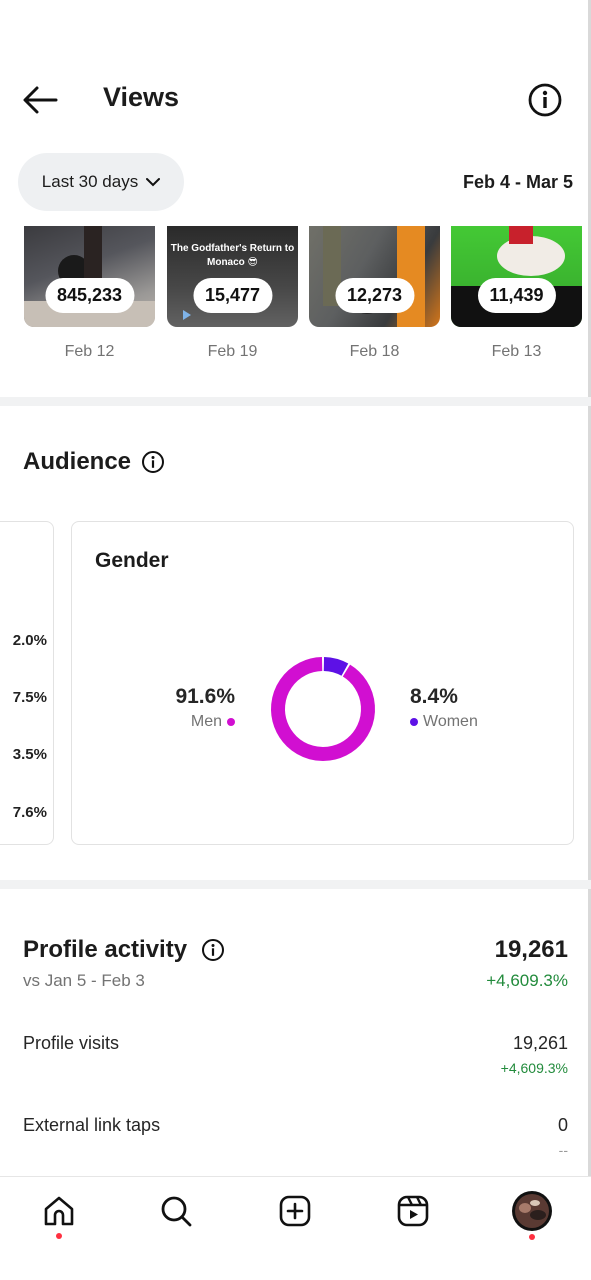  I want to click on profile-activity-info-button, so click(213, 950).